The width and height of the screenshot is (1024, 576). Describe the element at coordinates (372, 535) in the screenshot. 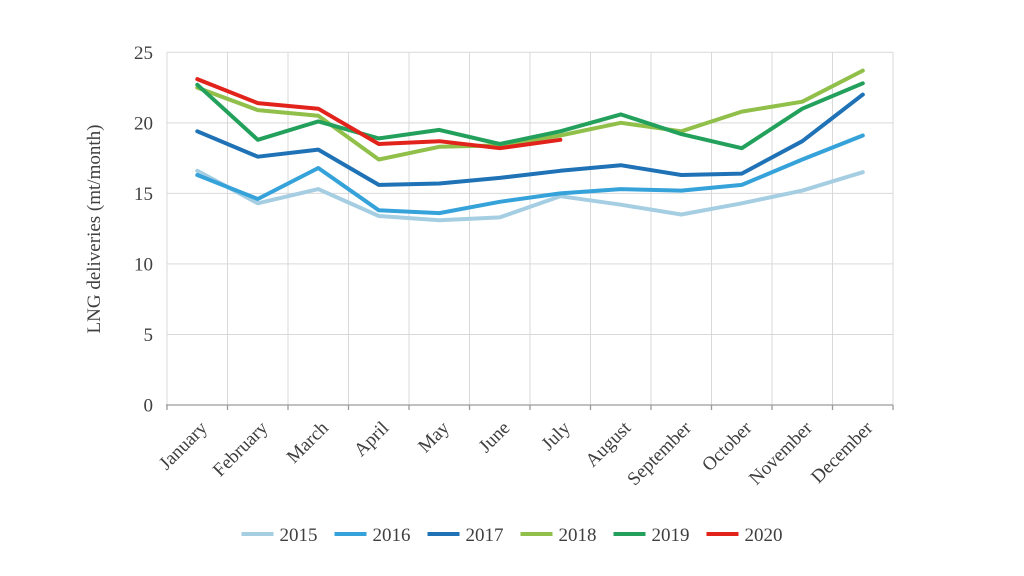

I see `legend-item-2016: 2016` at that location.